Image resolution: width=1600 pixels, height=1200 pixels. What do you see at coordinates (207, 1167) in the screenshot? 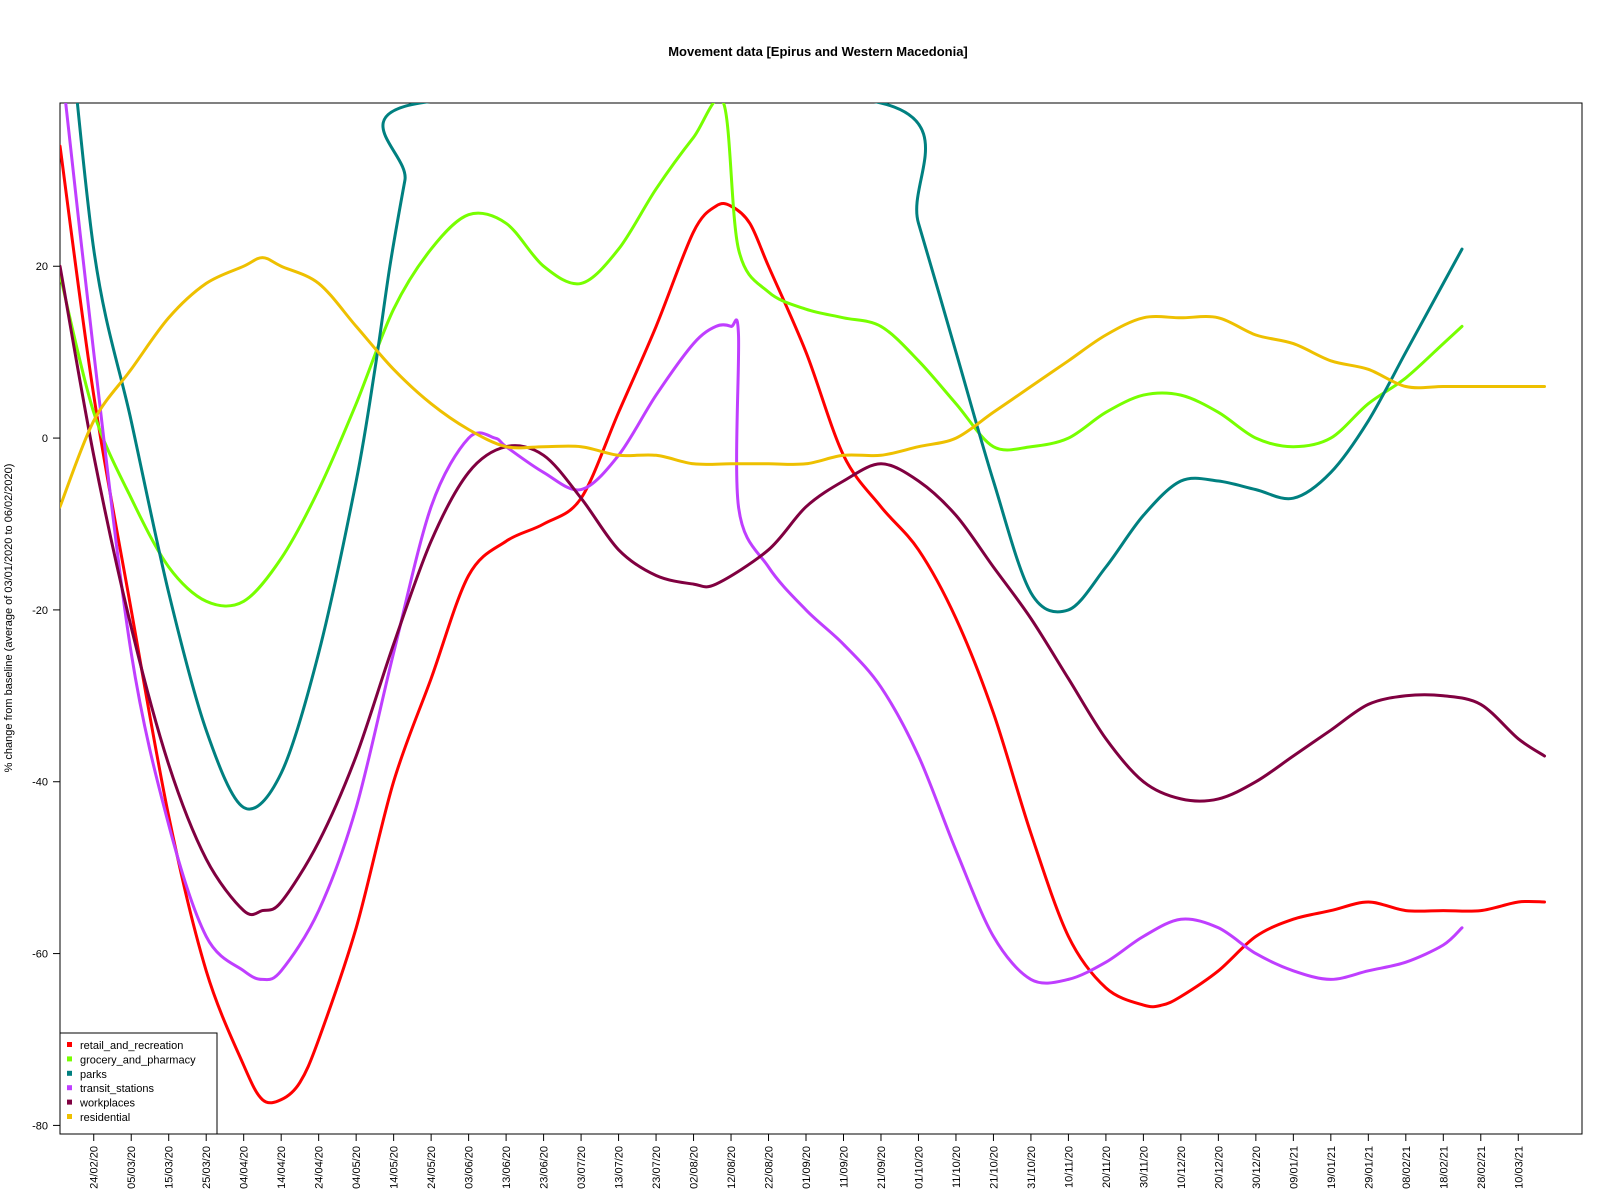
I see `x-tick-label: 25/03/20` at bounding box center [207, 1167].